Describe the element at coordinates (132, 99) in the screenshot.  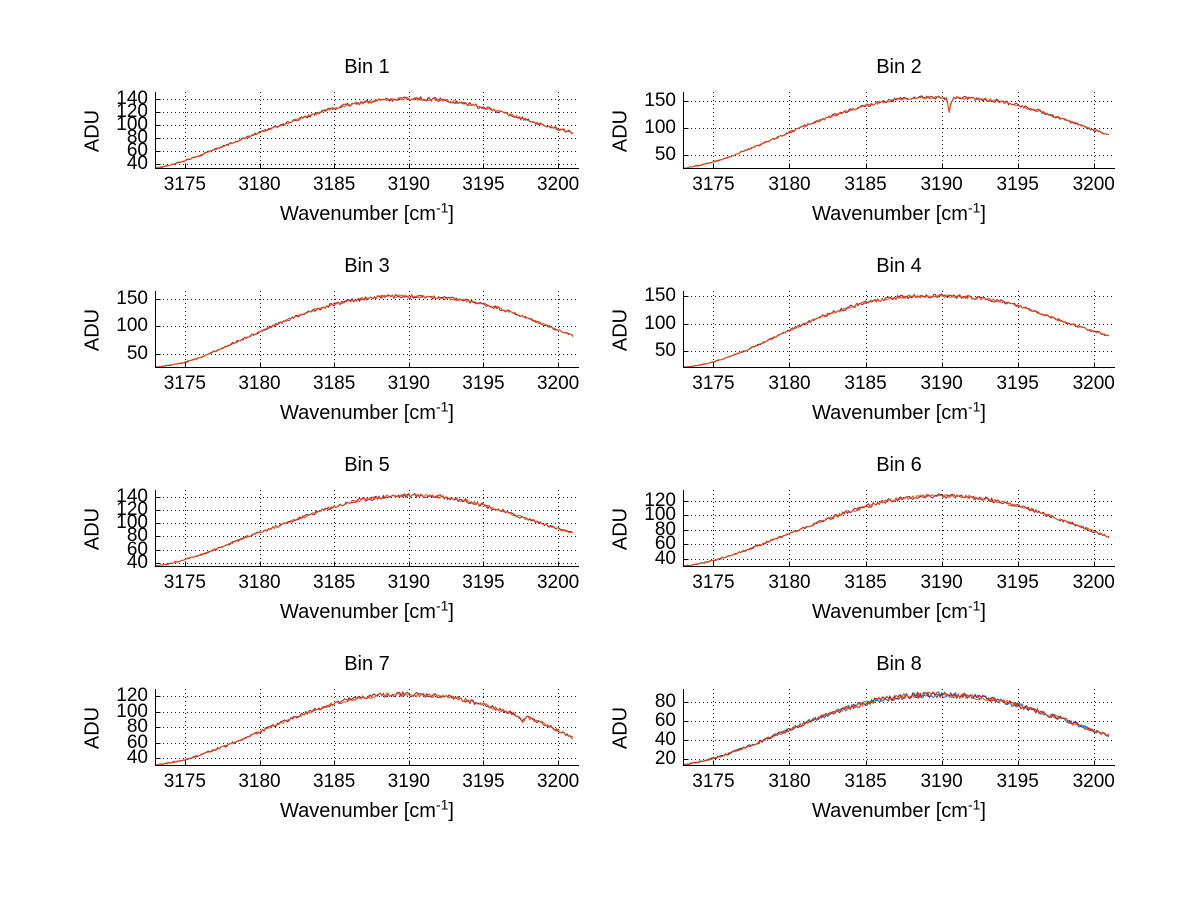
I see `y-tick-label: 140` at that location.